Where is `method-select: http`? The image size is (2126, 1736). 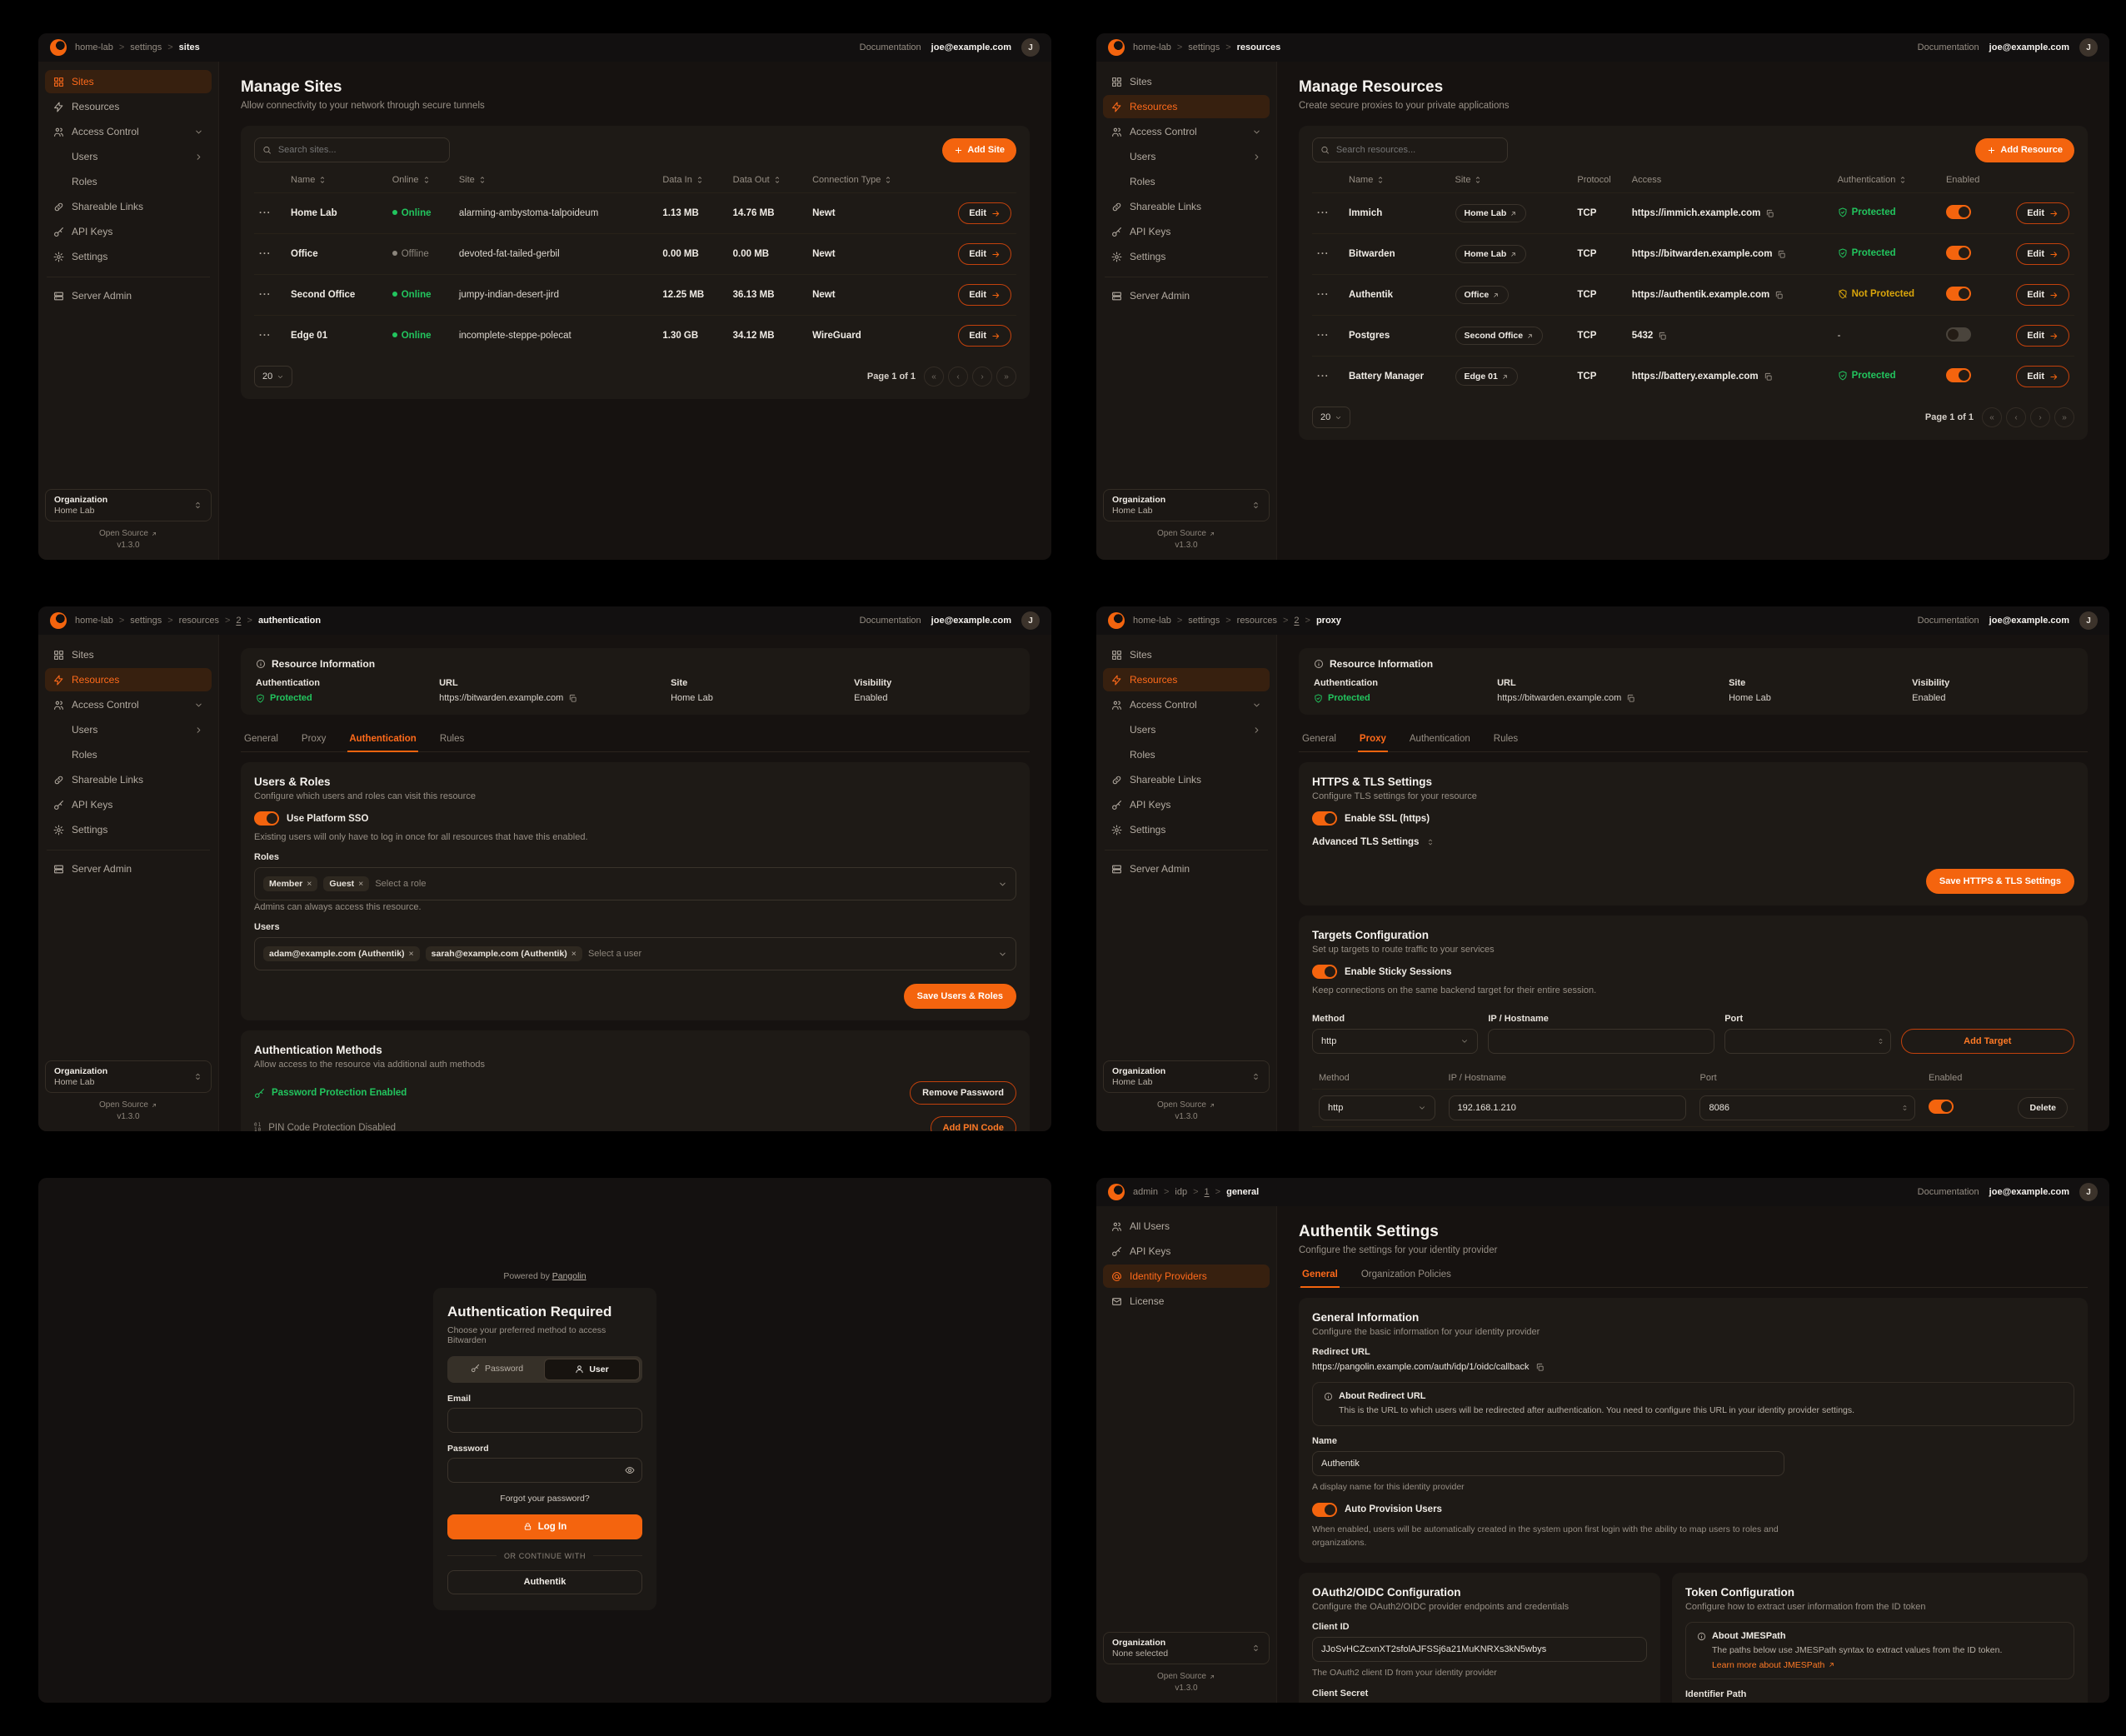 method-select: http is located at coordinates (1396, 1041).